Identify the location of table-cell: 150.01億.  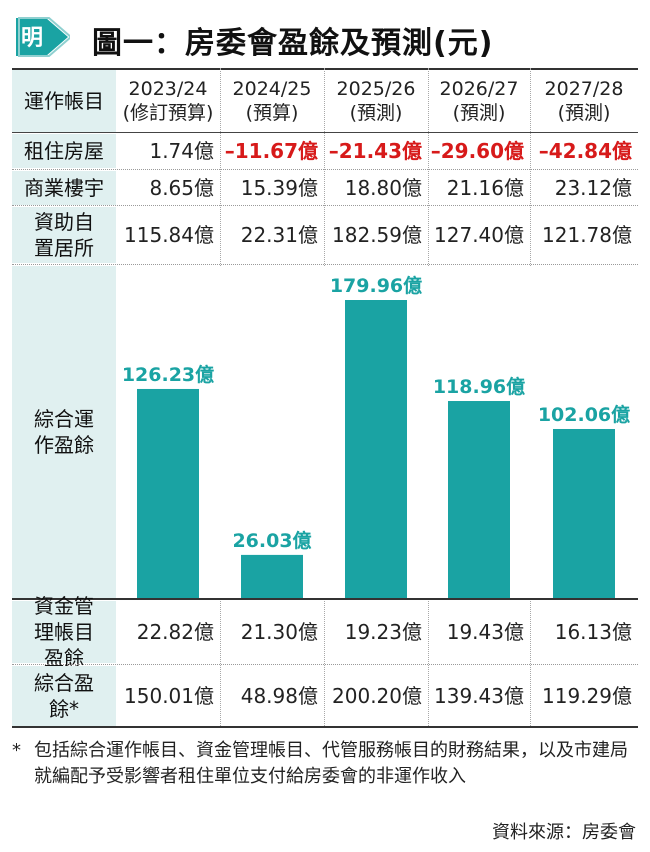
(169, 696).